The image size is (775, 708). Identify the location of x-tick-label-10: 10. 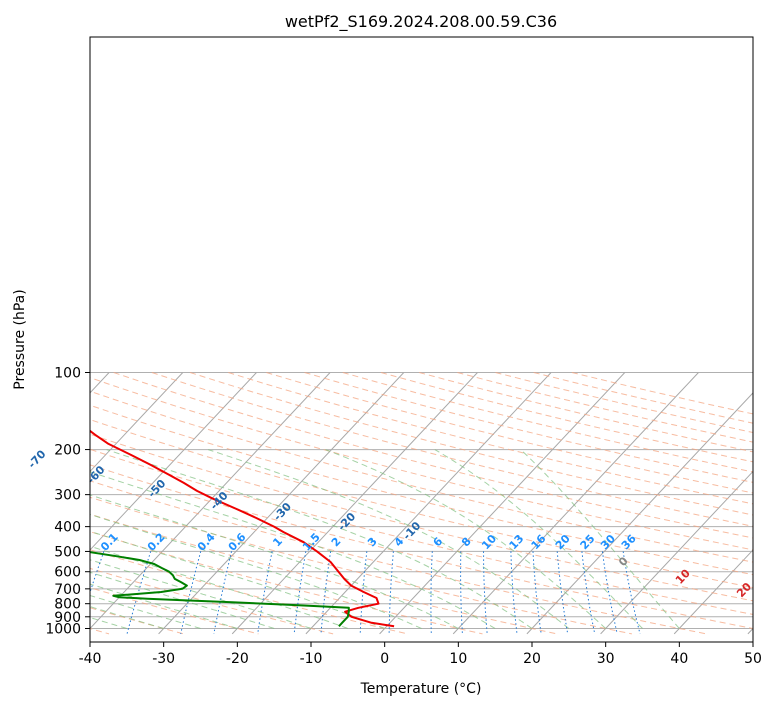
(458, 659).